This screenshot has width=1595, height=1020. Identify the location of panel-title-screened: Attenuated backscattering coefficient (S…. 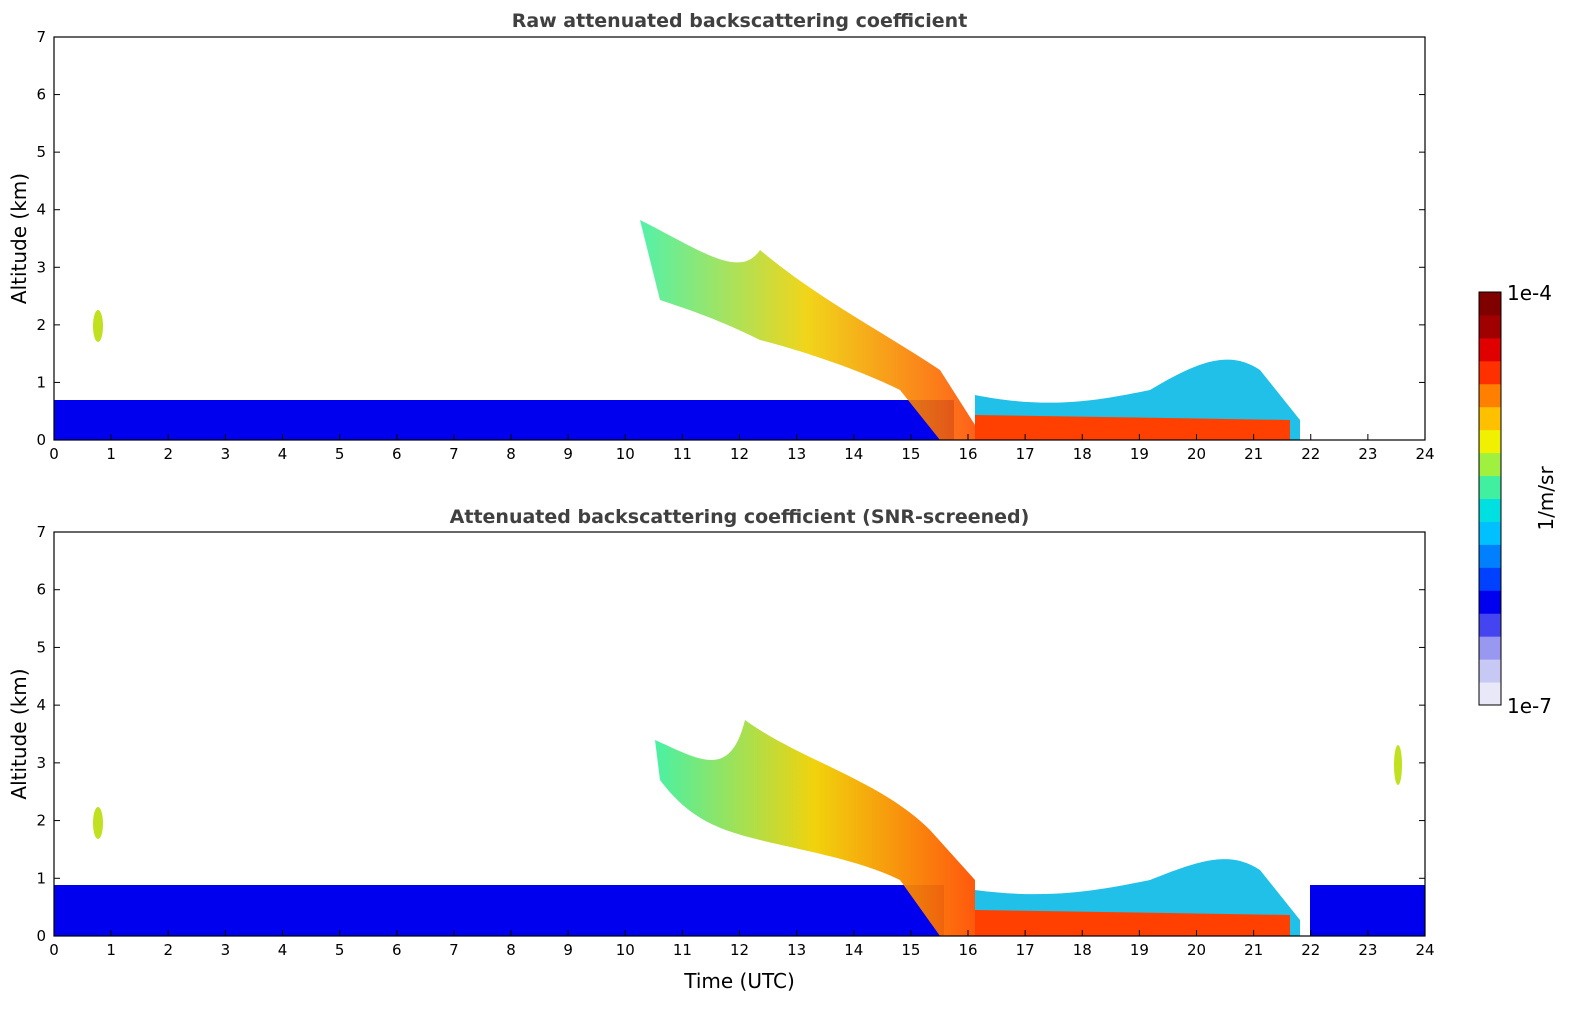
(740, 517).